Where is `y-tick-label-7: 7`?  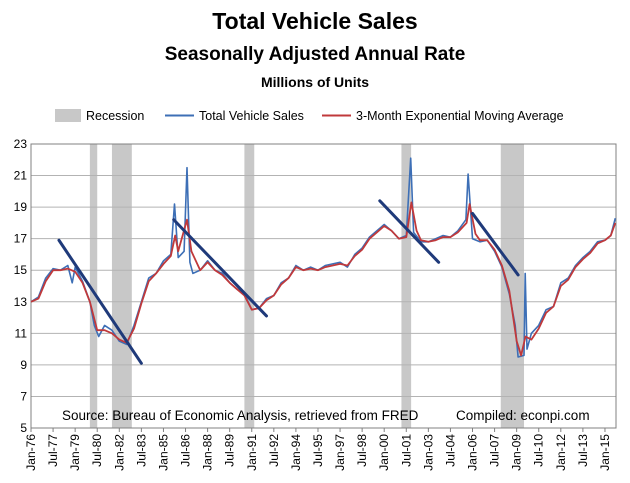 y-tick-label-7: 7 is located at coordinates (23, 396).